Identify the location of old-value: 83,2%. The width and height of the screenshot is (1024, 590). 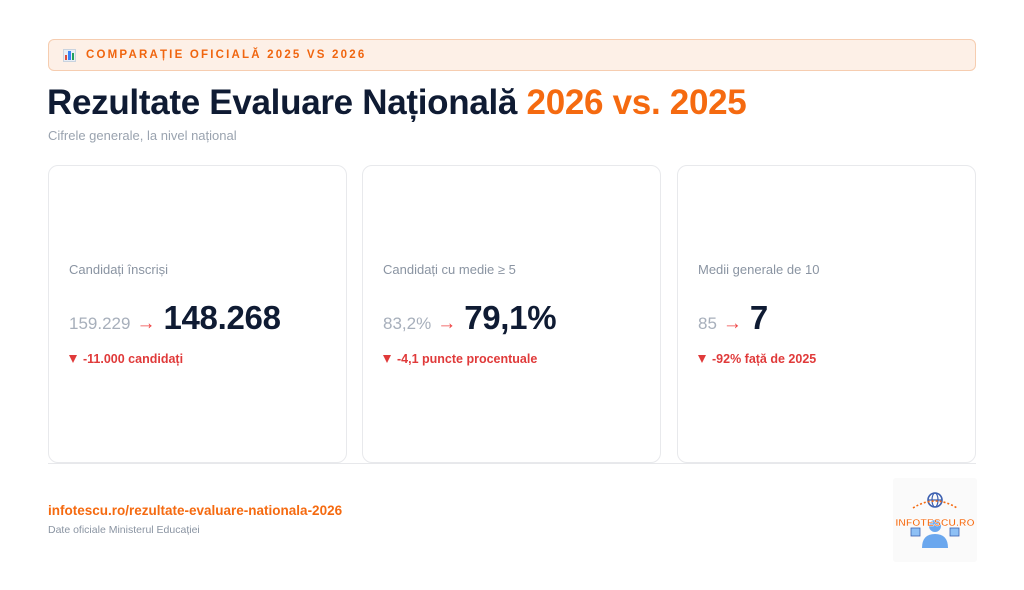
(407, 323).